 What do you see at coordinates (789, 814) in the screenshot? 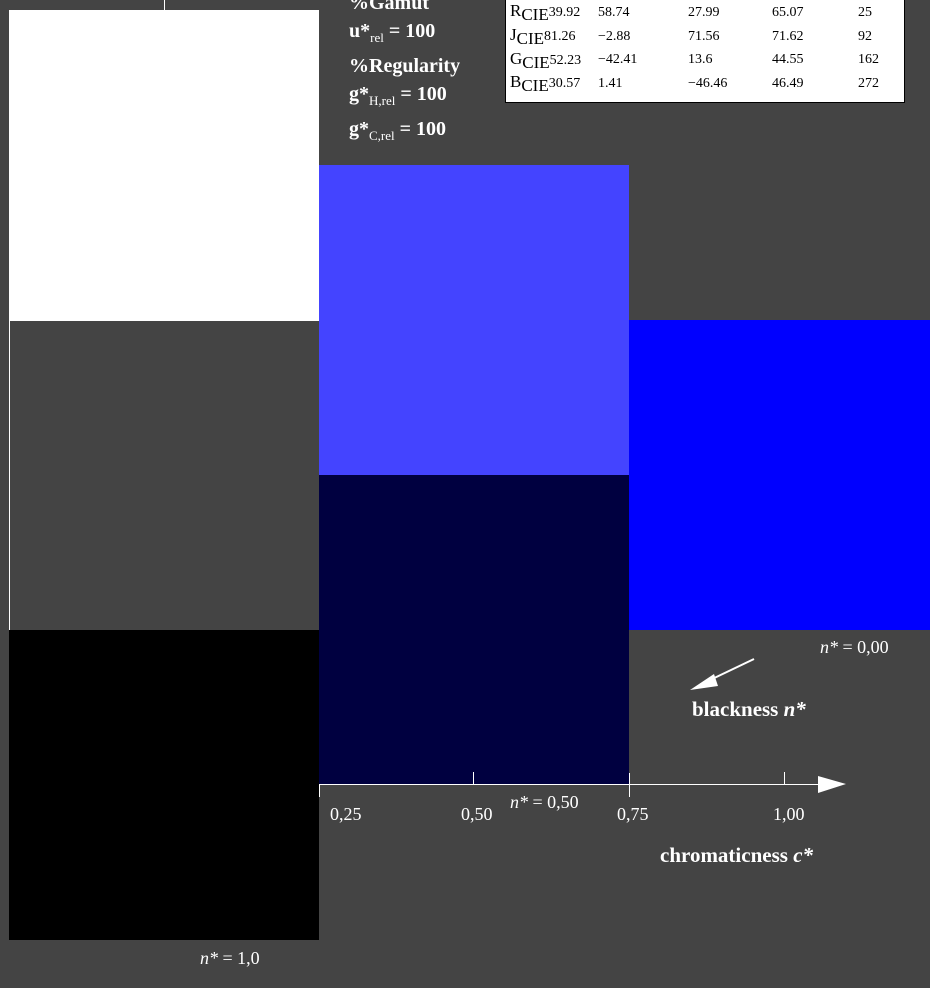
I see `axis-tick-label: 1,00` at bounding box center [789, 814].